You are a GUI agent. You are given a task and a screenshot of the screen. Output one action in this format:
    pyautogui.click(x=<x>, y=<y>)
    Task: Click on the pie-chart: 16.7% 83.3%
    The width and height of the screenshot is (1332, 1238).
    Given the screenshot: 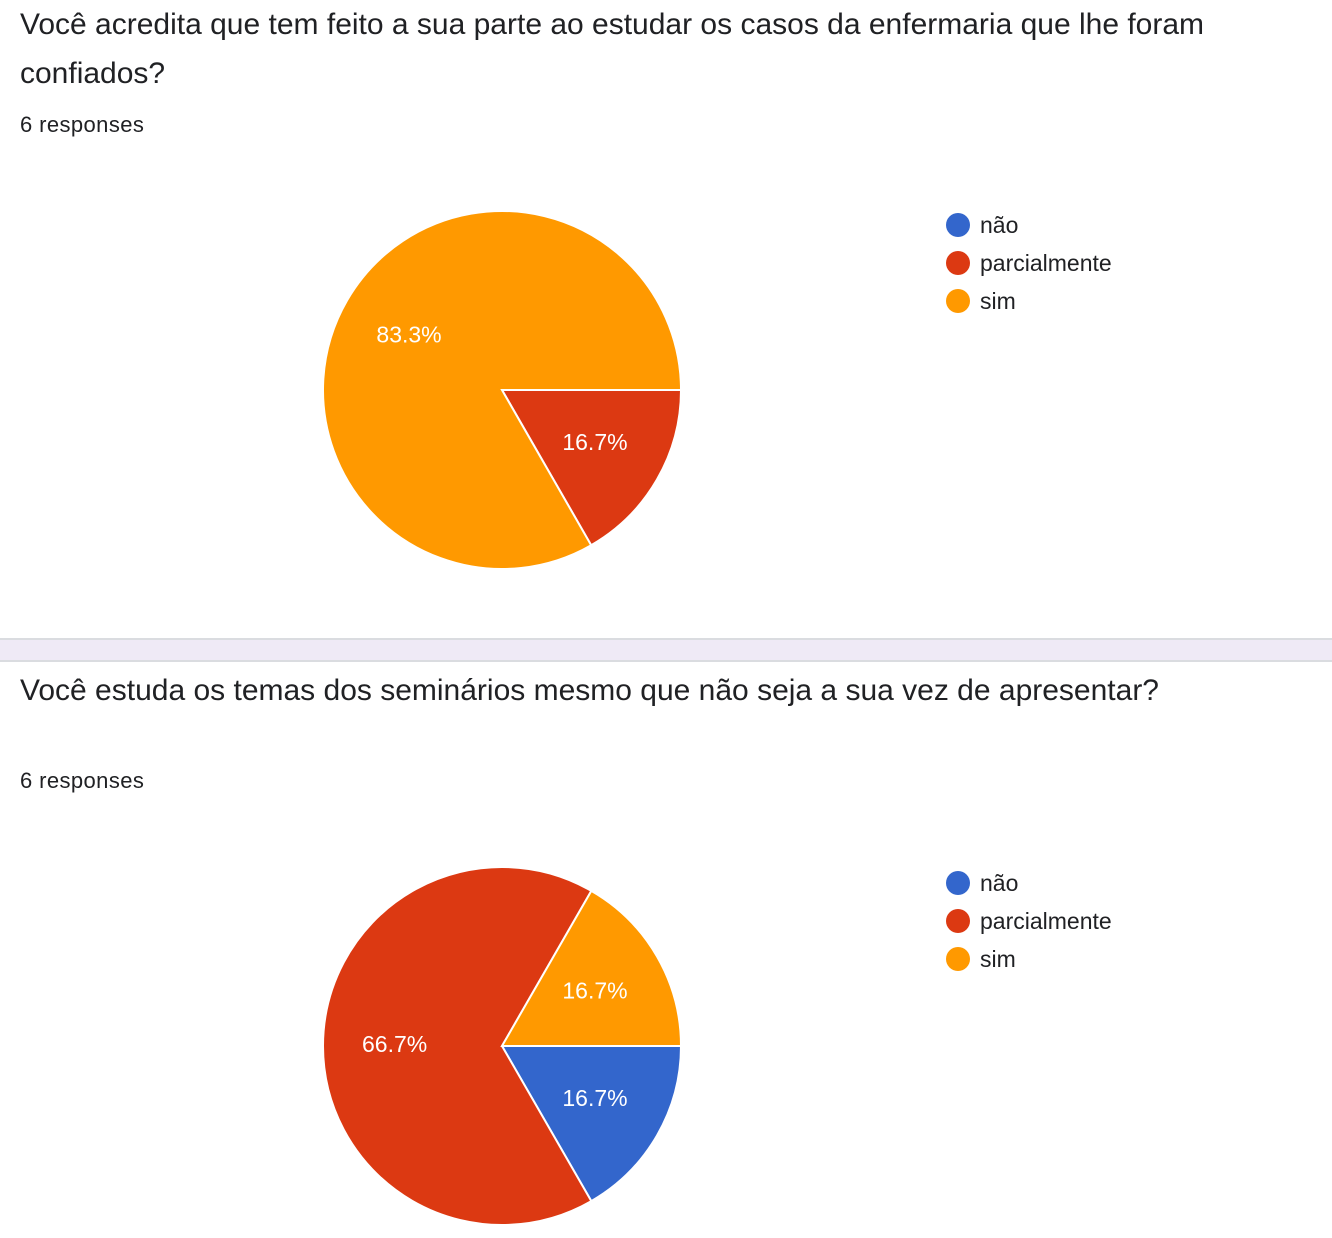 What is the action you would take?
    pyautogui.click(x=502, y=390)
    